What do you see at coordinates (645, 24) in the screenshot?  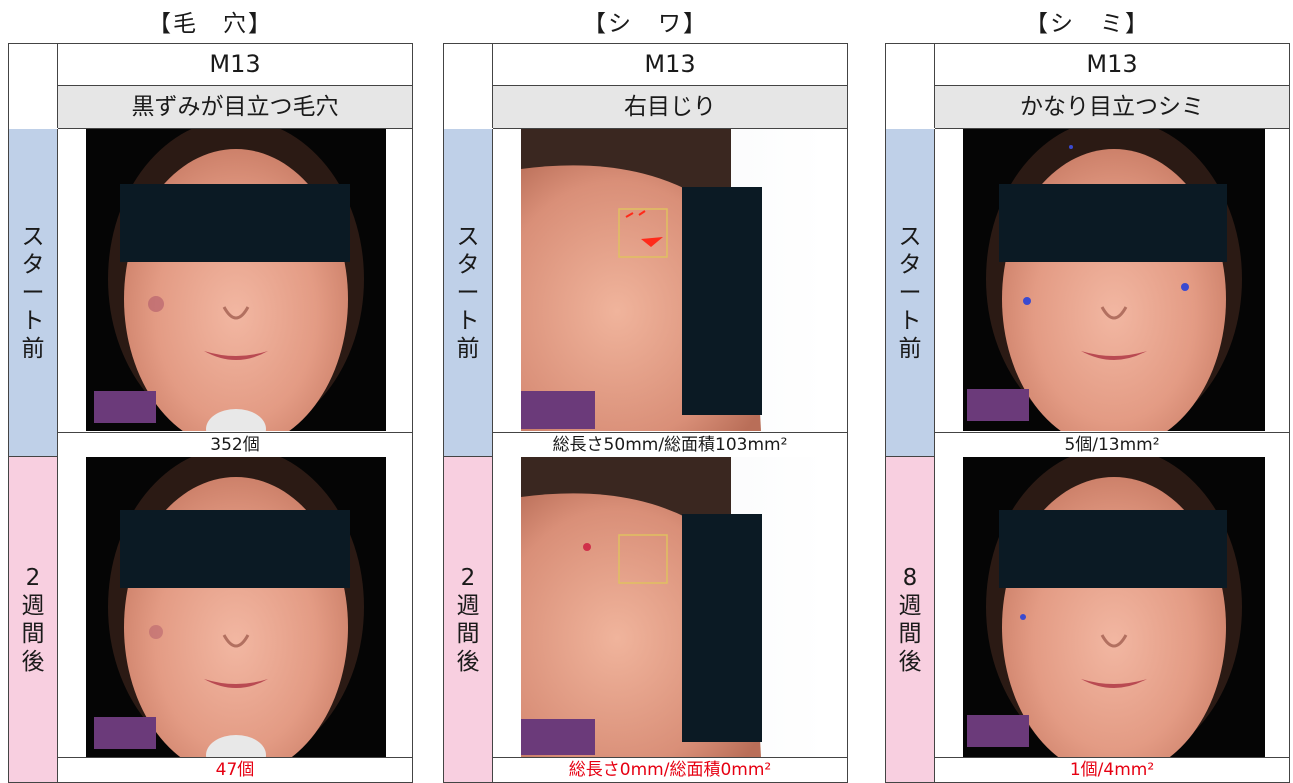 I see `panel-heading: 【シ ワ】` at bounding box center [645, 24].